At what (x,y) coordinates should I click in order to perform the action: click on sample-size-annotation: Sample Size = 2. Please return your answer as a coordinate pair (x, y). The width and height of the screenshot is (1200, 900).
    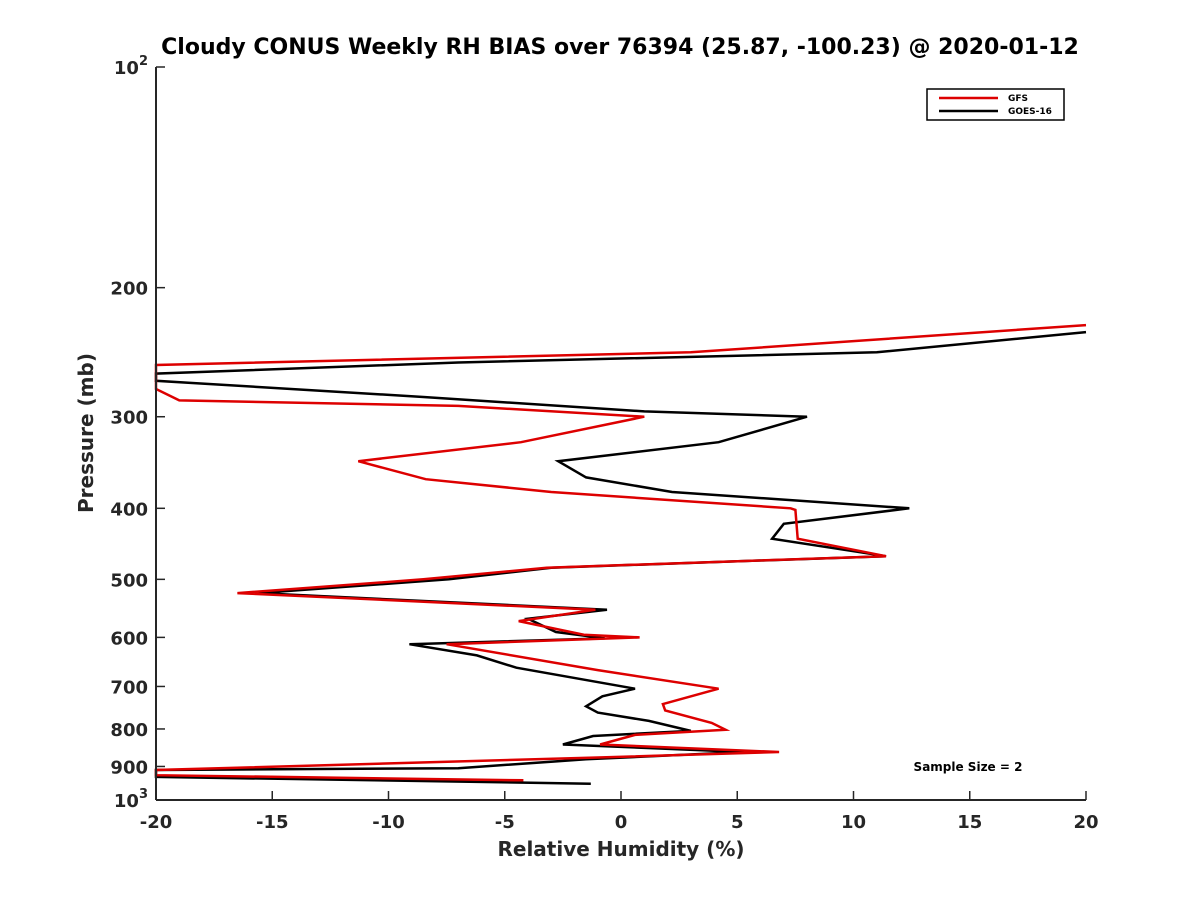
    Looking at the image, I should click on (968, 767).